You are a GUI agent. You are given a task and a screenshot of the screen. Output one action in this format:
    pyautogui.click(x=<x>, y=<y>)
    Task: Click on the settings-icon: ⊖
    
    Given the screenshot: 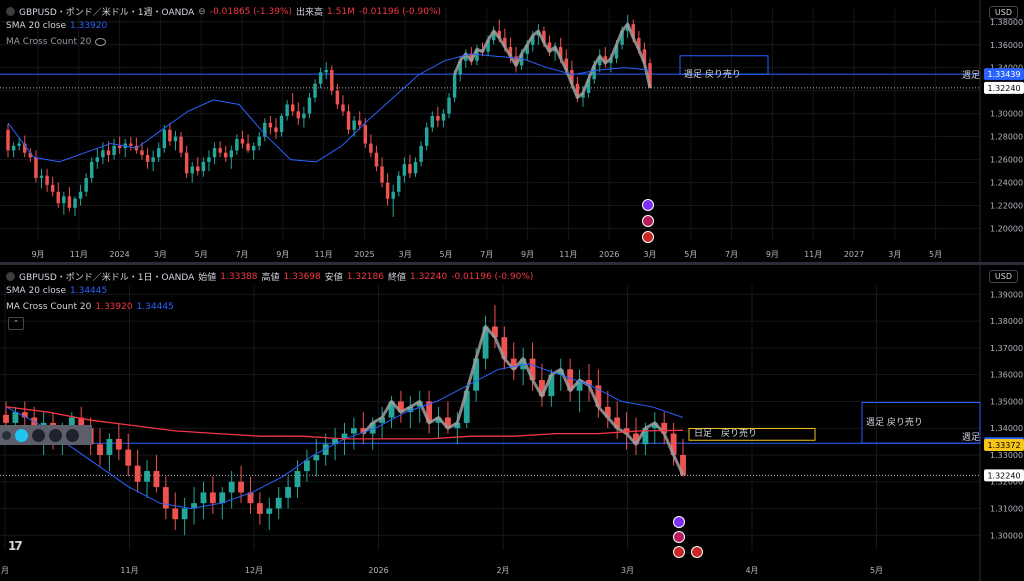 What is the action you would take?
    pyautogui.click(x=202, y=11)
    